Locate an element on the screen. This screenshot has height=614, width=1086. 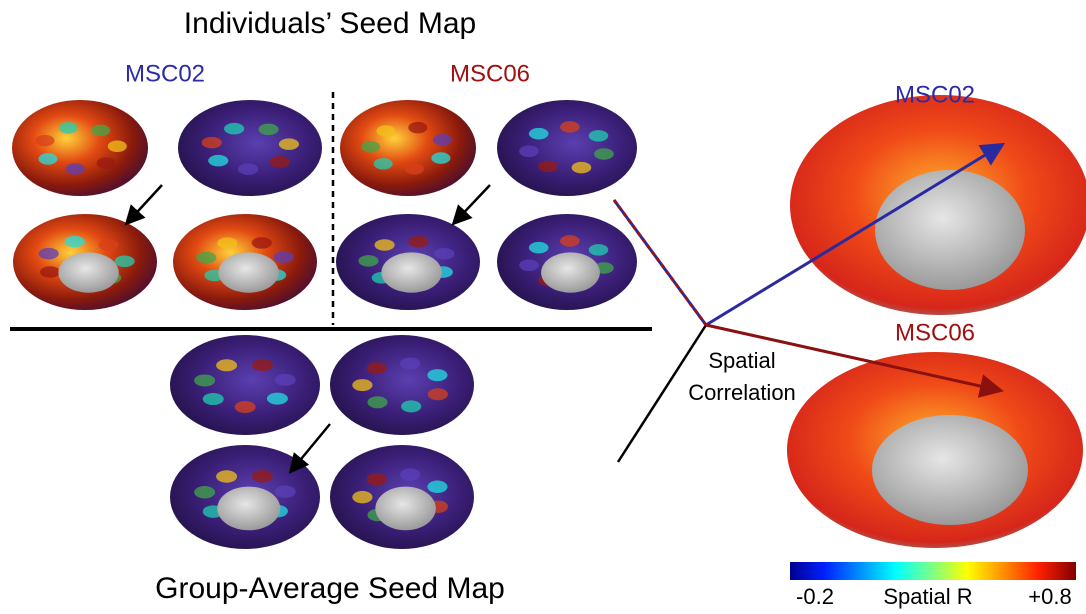
link-label: Spatial is located at coordinates (741, 360).